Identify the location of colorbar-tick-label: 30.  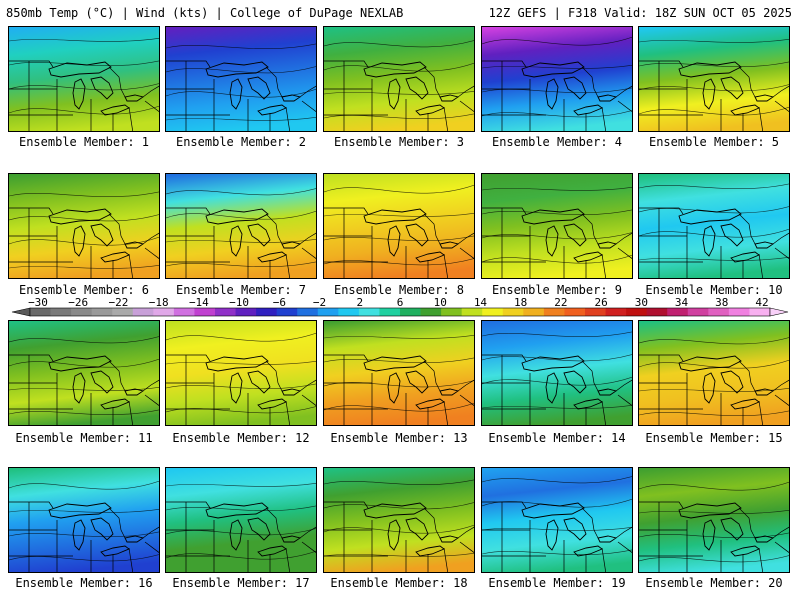
(641, 302).